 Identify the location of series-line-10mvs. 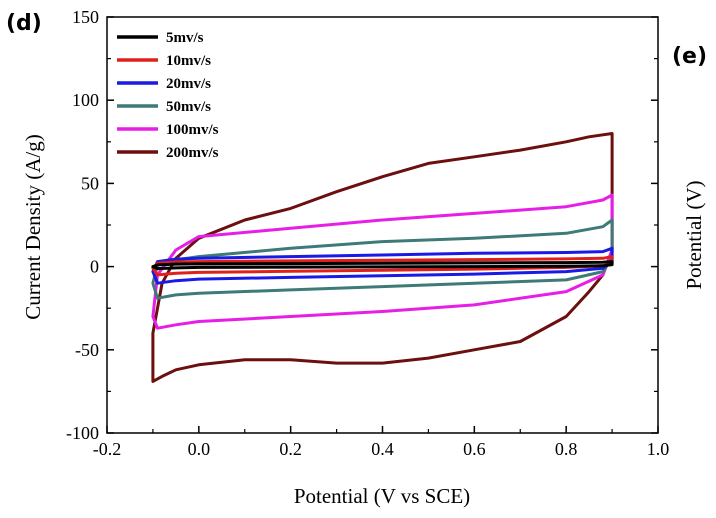
(382, 266).